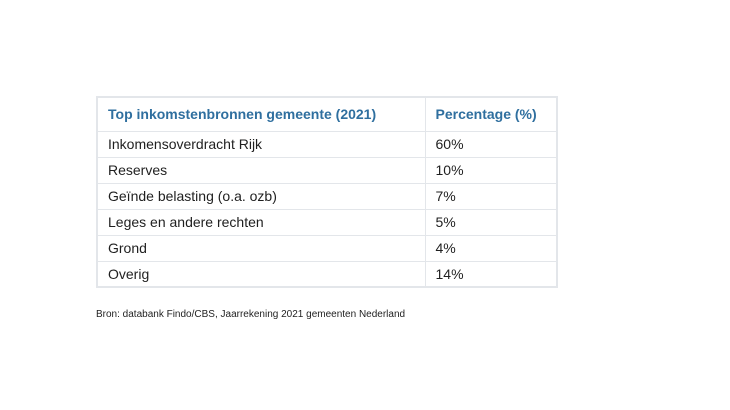 This screenshot has height=410, width=730. I want to click on table-row: Leges en andere rechten 5%, so click(327, 222).